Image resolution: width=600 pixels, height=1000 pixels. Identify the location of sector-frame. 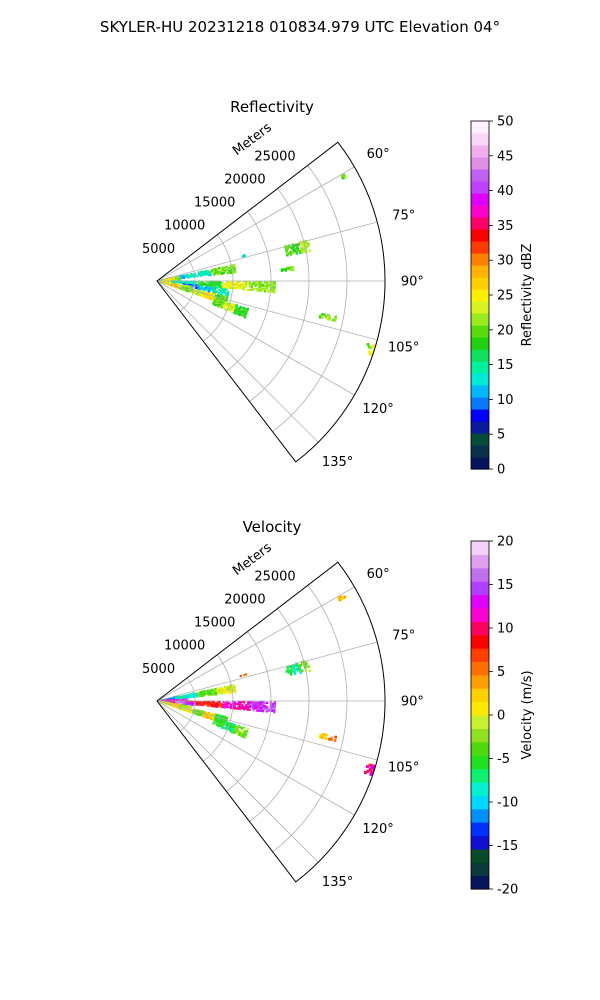
(271, 302).